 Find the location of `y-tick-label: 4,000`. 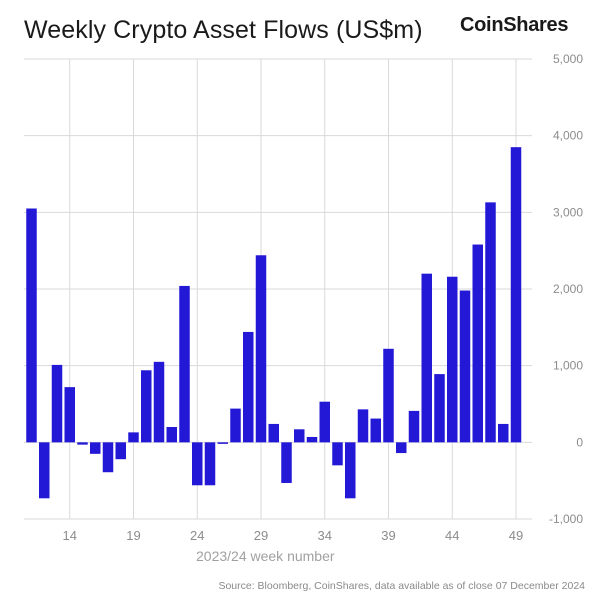

y-tick-label: 4,000 is located at coordinates (568, 136).